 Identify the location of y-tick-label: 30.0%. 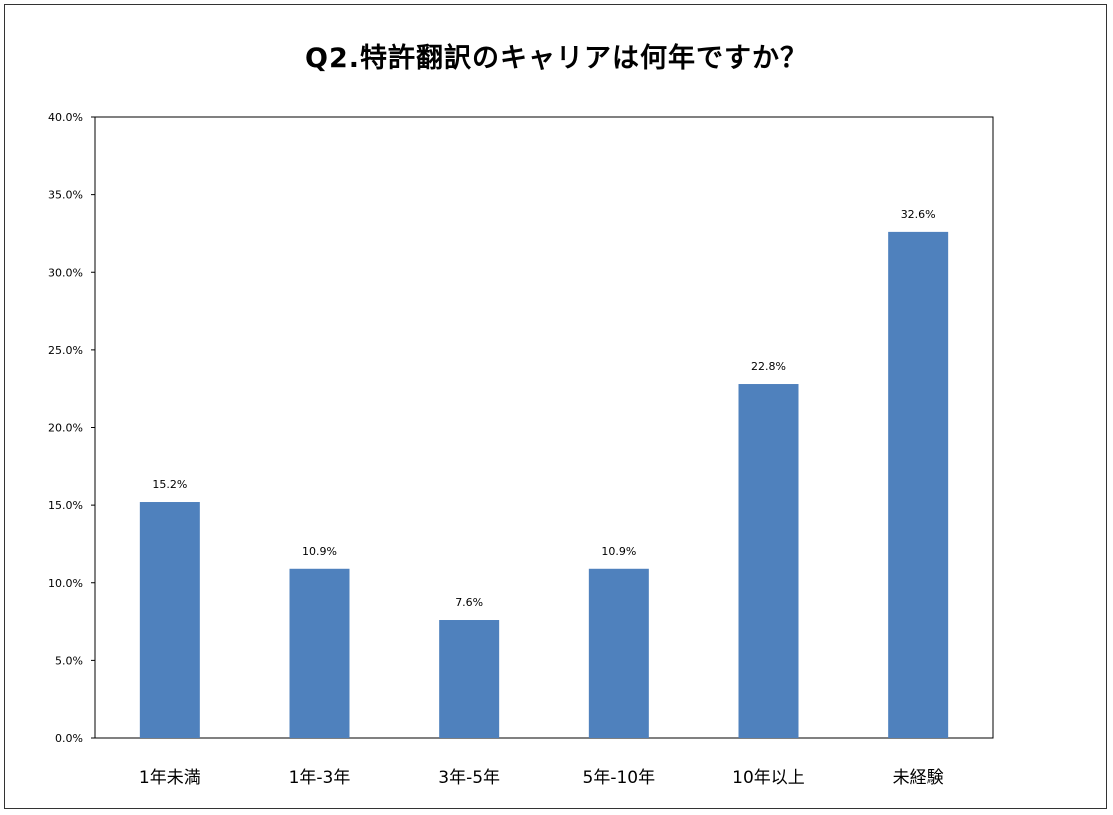
(65, 272).